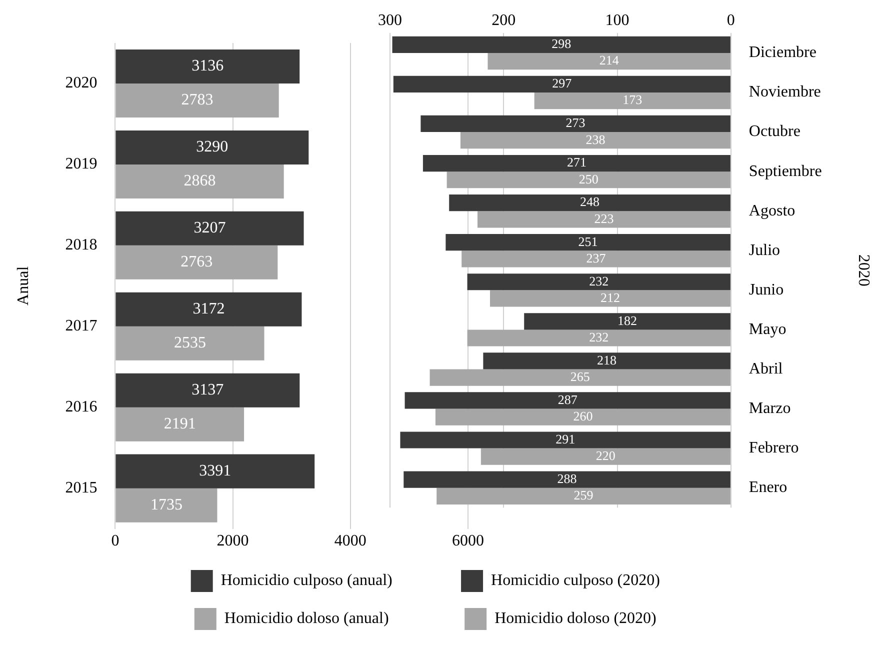 The height and width of the screenshot is (646, 895). What do you see at coordinates (568, 399) in the screenshot?
I see `data-label: 287` at bounding box center [568, 399].